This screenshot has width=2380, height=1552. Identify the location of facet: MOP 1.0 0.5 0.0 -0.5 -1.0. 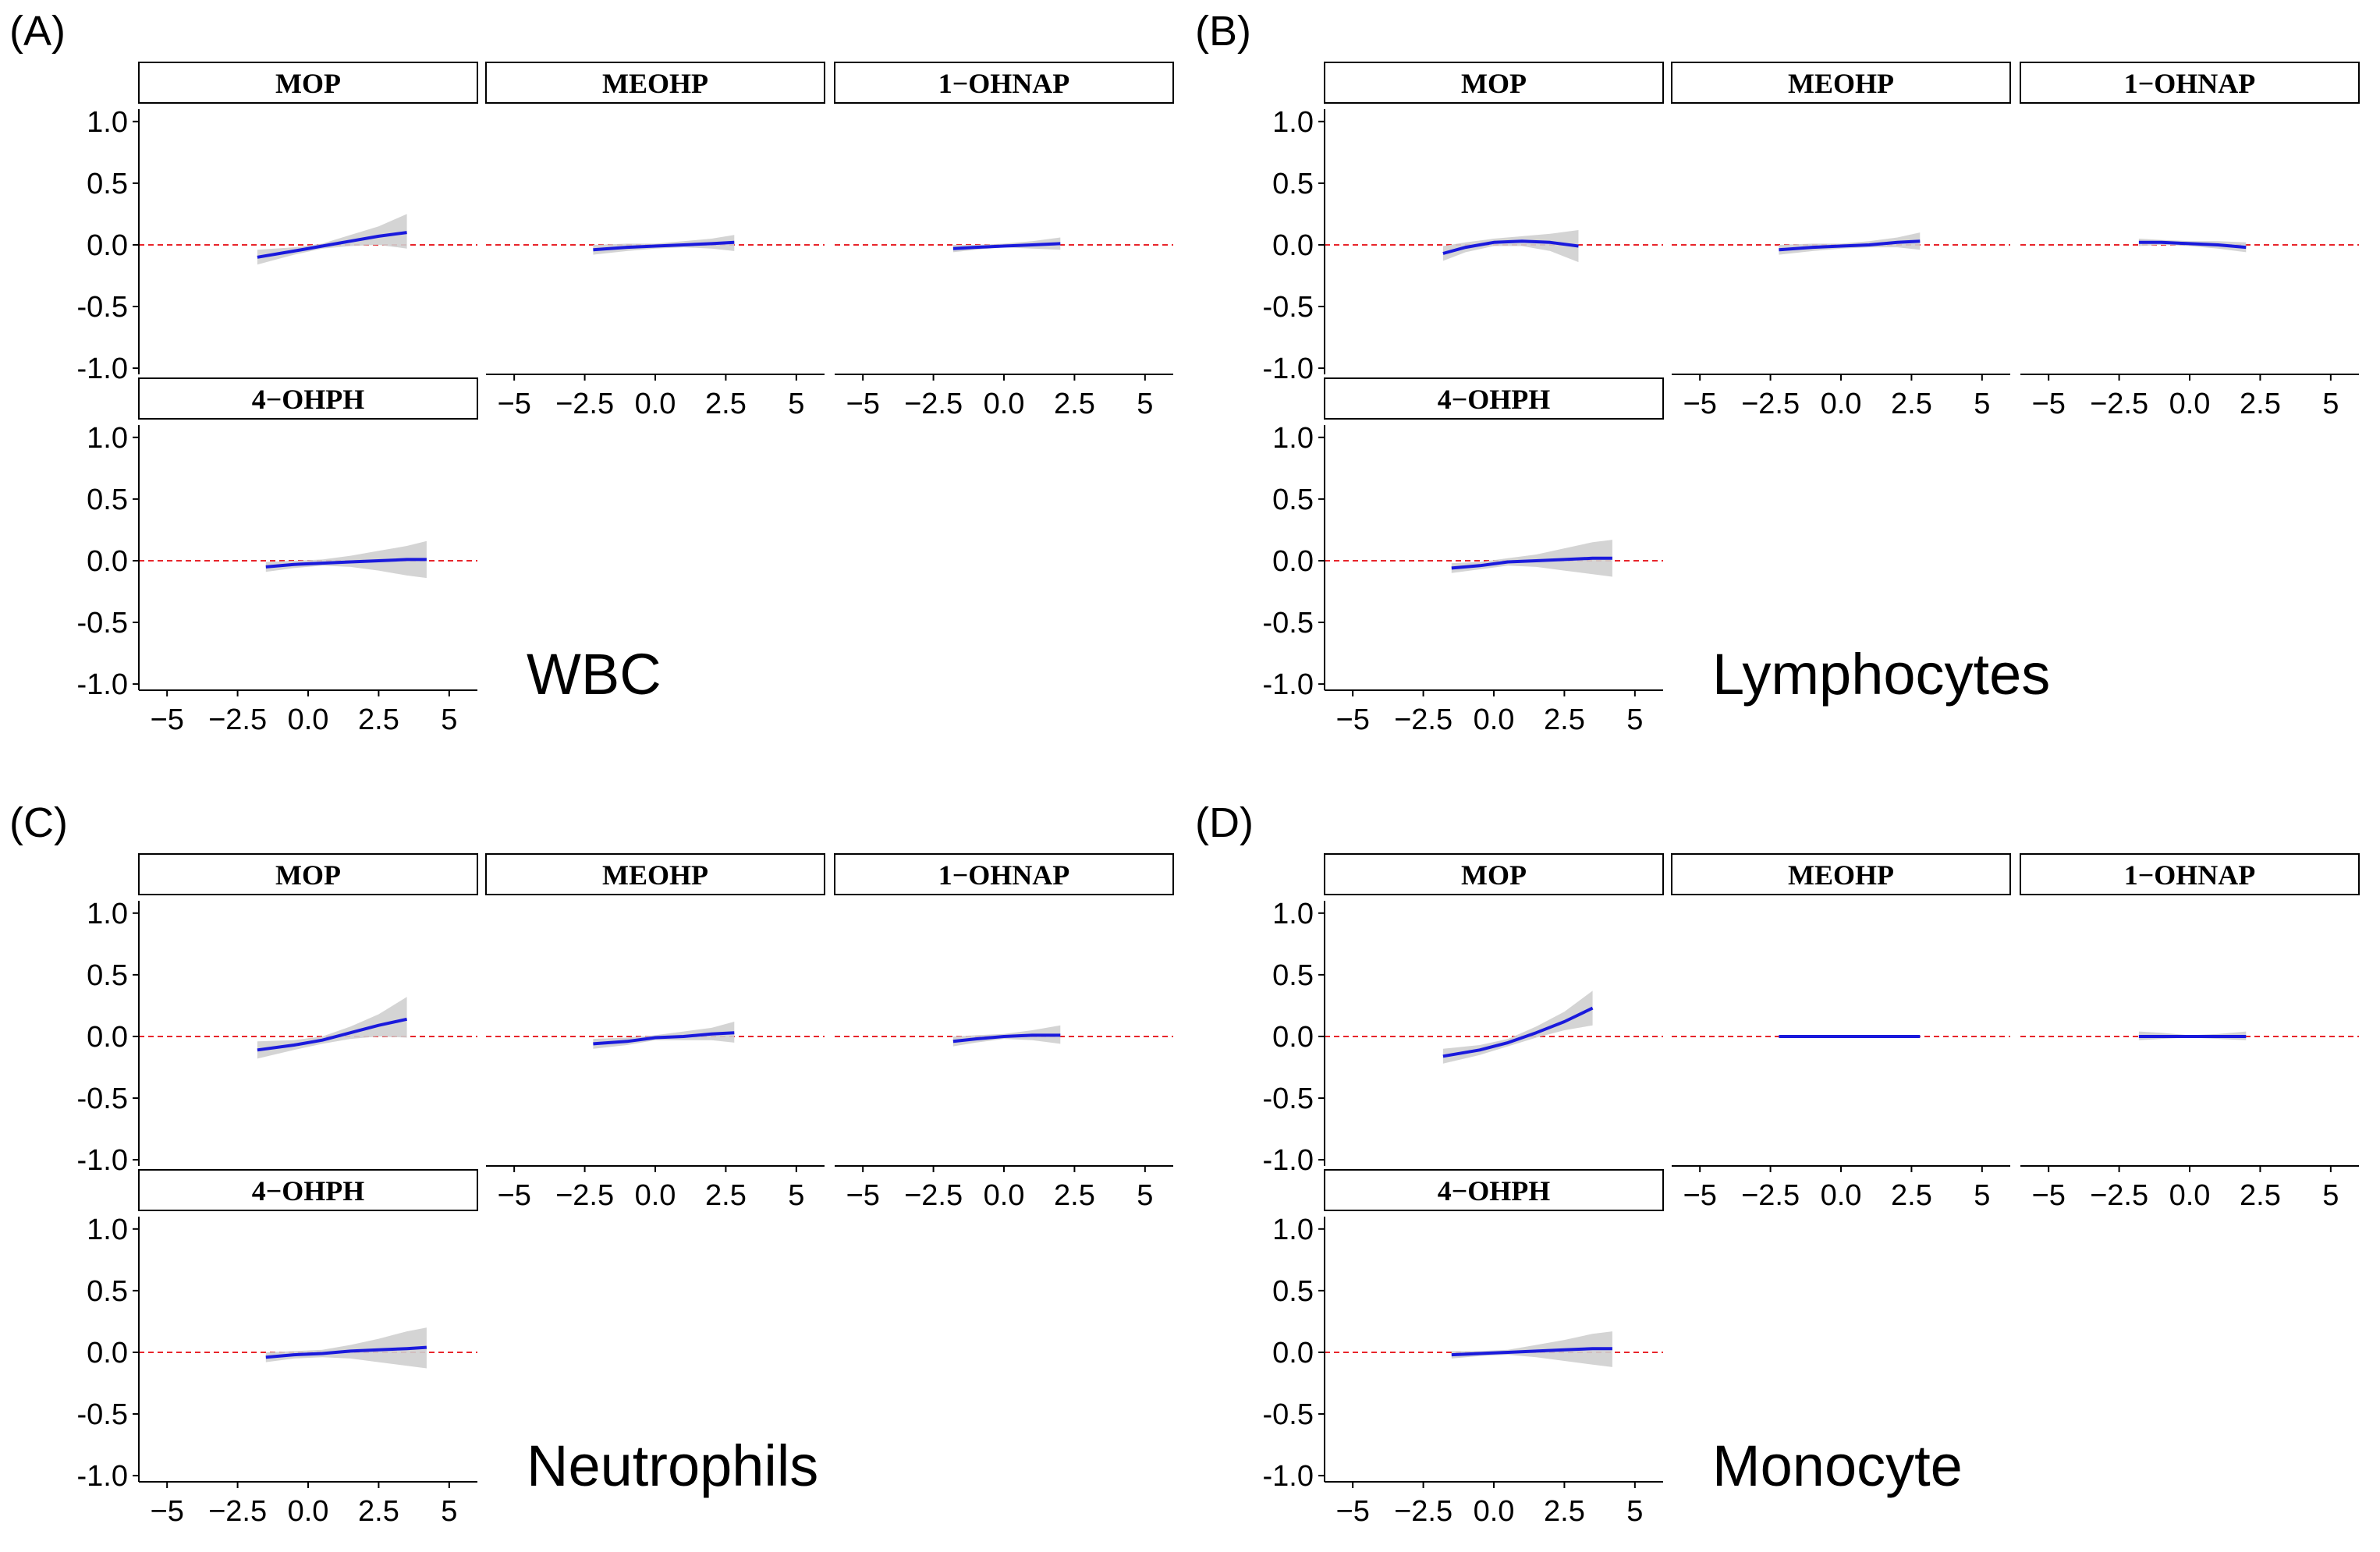
(278, 223).